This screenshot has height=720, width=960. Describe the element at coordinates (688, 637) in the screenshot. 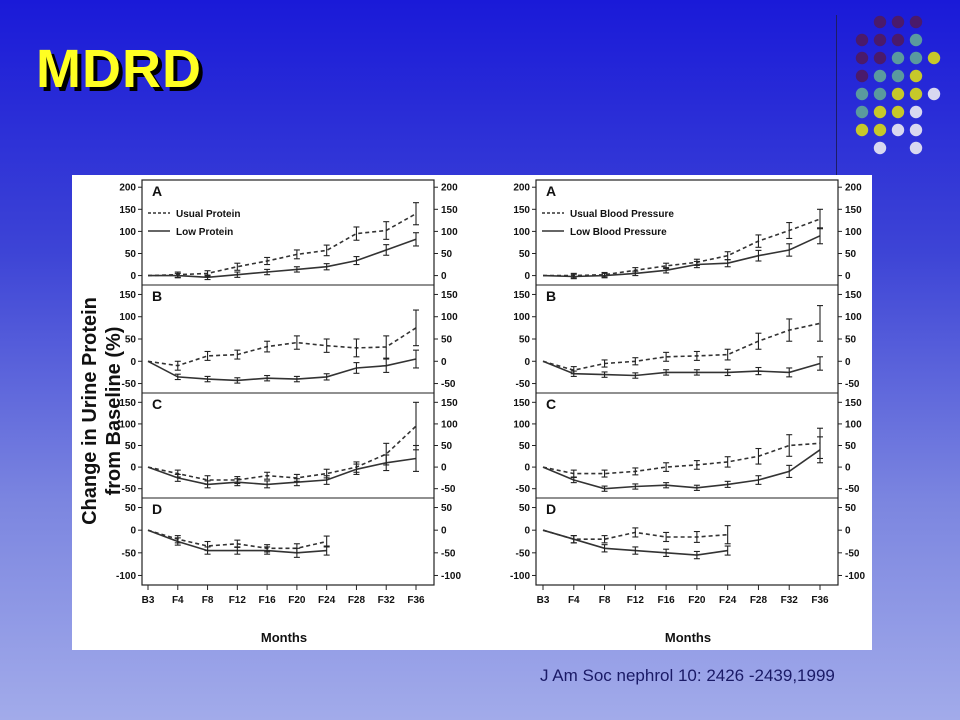

I see `x-axis-label-right: Months` at that location.